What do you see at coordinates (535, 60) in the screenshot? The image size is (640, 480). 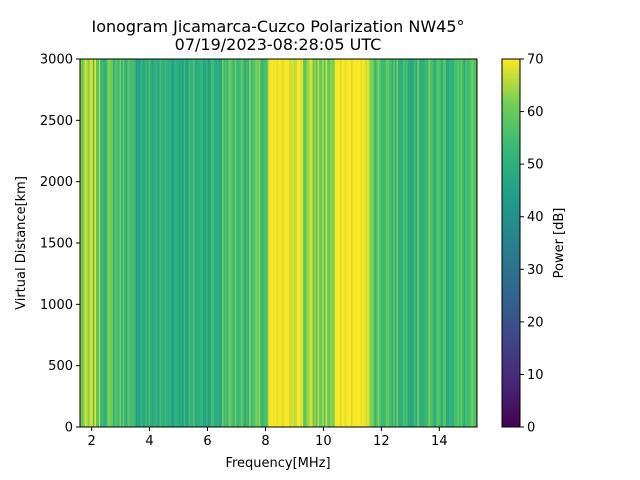 I see `colorbar-tick-label: 70` at bounding box center [535, 60].